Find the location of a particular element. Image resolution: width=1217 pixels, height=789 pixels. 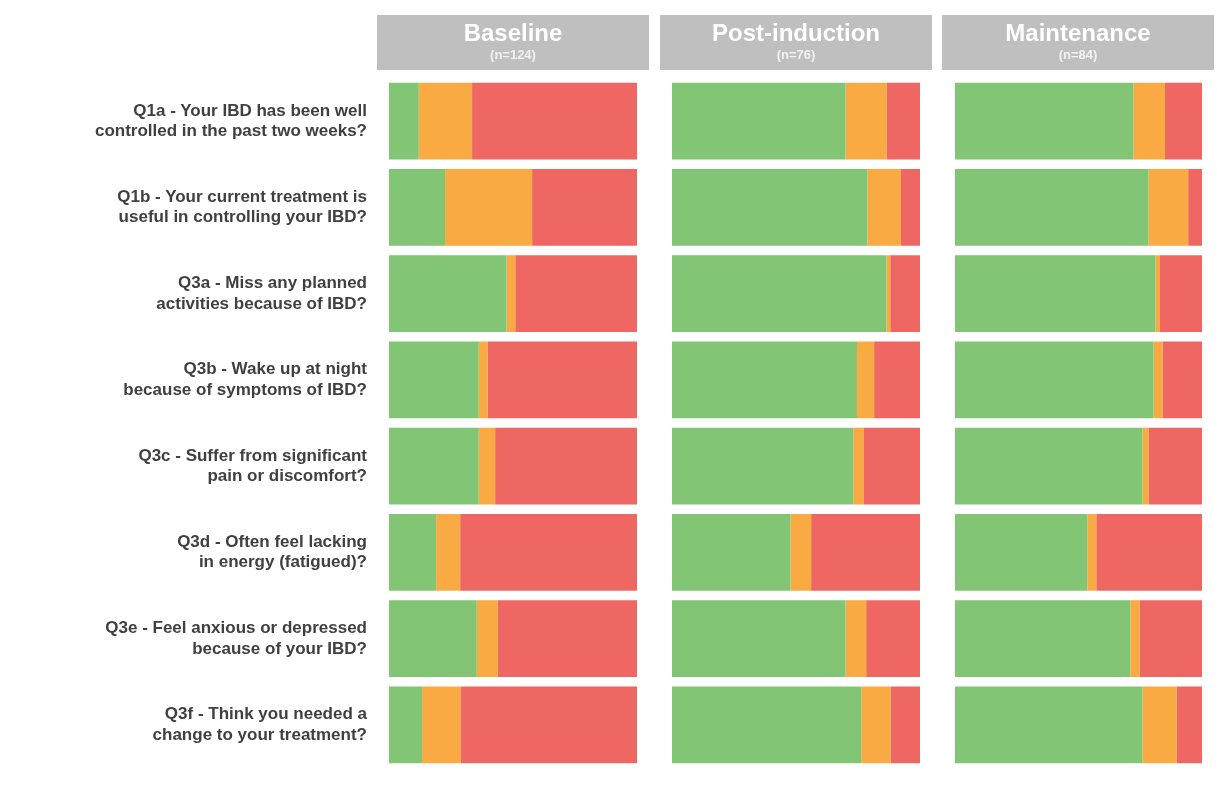

y-tick-label: Q3f - Think you needed a change to your treatment? is located at coordinates (260, 724).